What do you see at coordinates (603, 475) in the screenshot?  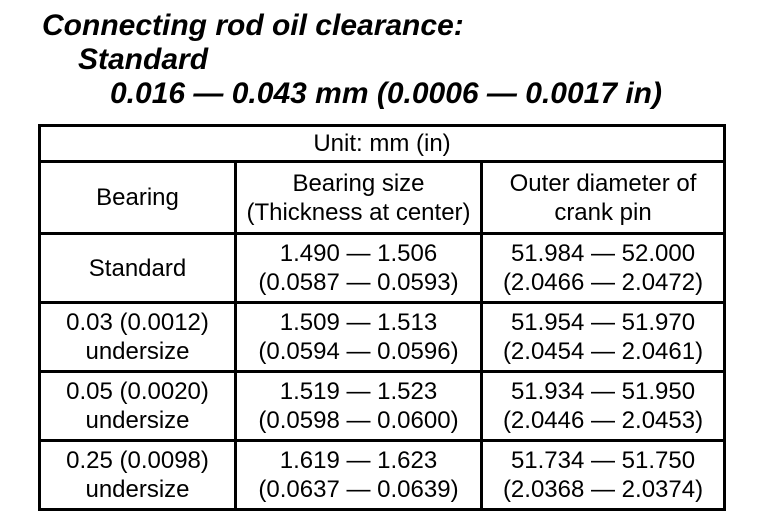 I see `cell-crank-pin-diameter: 51.734 — 51.750 (2.0368 — 2.0374)` at bounding box center [603, 475].